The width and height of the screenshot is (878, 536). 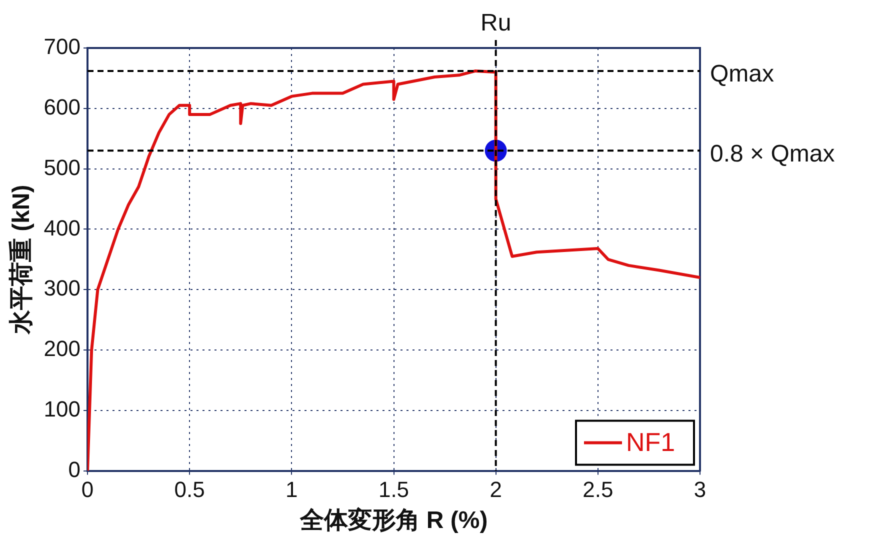 I want to click on ref-line-label: Ru, so click(x=496, y=23).